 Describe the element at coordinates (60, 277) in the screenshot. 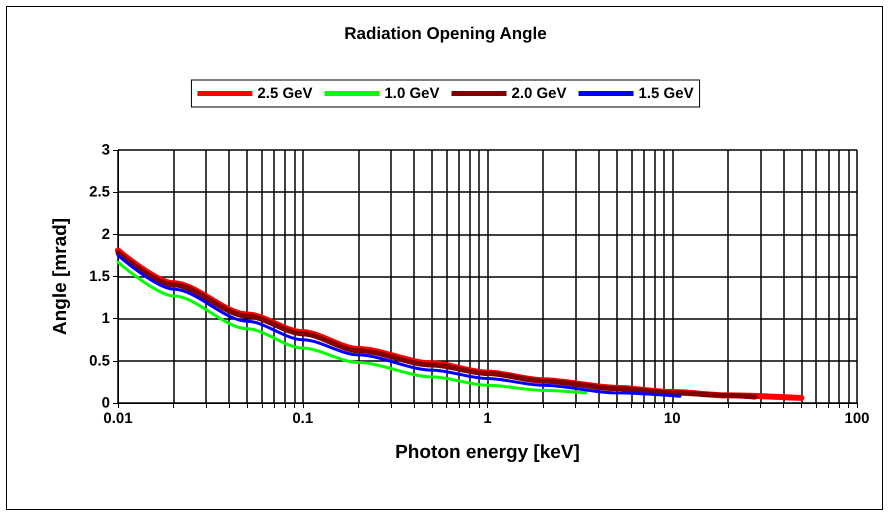

I see `y-axis-title: Angle [mrad]` at that location.